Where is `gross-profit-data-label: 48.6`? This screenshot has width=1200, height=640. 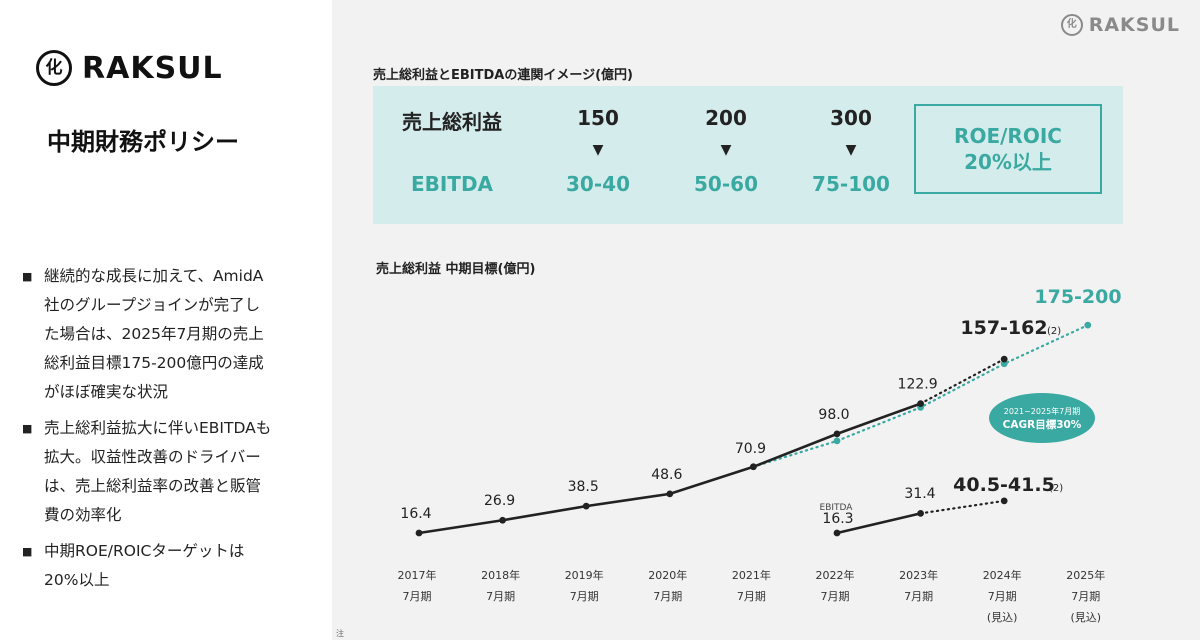 gross-profit-data-label: 48.6 is located at coordinates (666, 475).